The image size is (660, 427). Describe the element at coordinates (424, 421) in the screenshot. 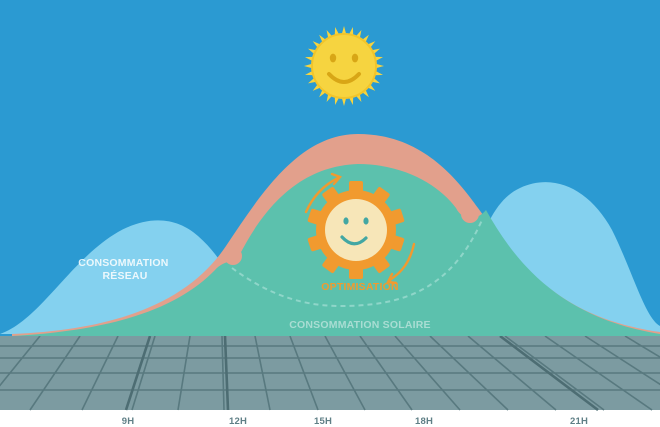

I see `tick-label-18h: 18H` at that location.